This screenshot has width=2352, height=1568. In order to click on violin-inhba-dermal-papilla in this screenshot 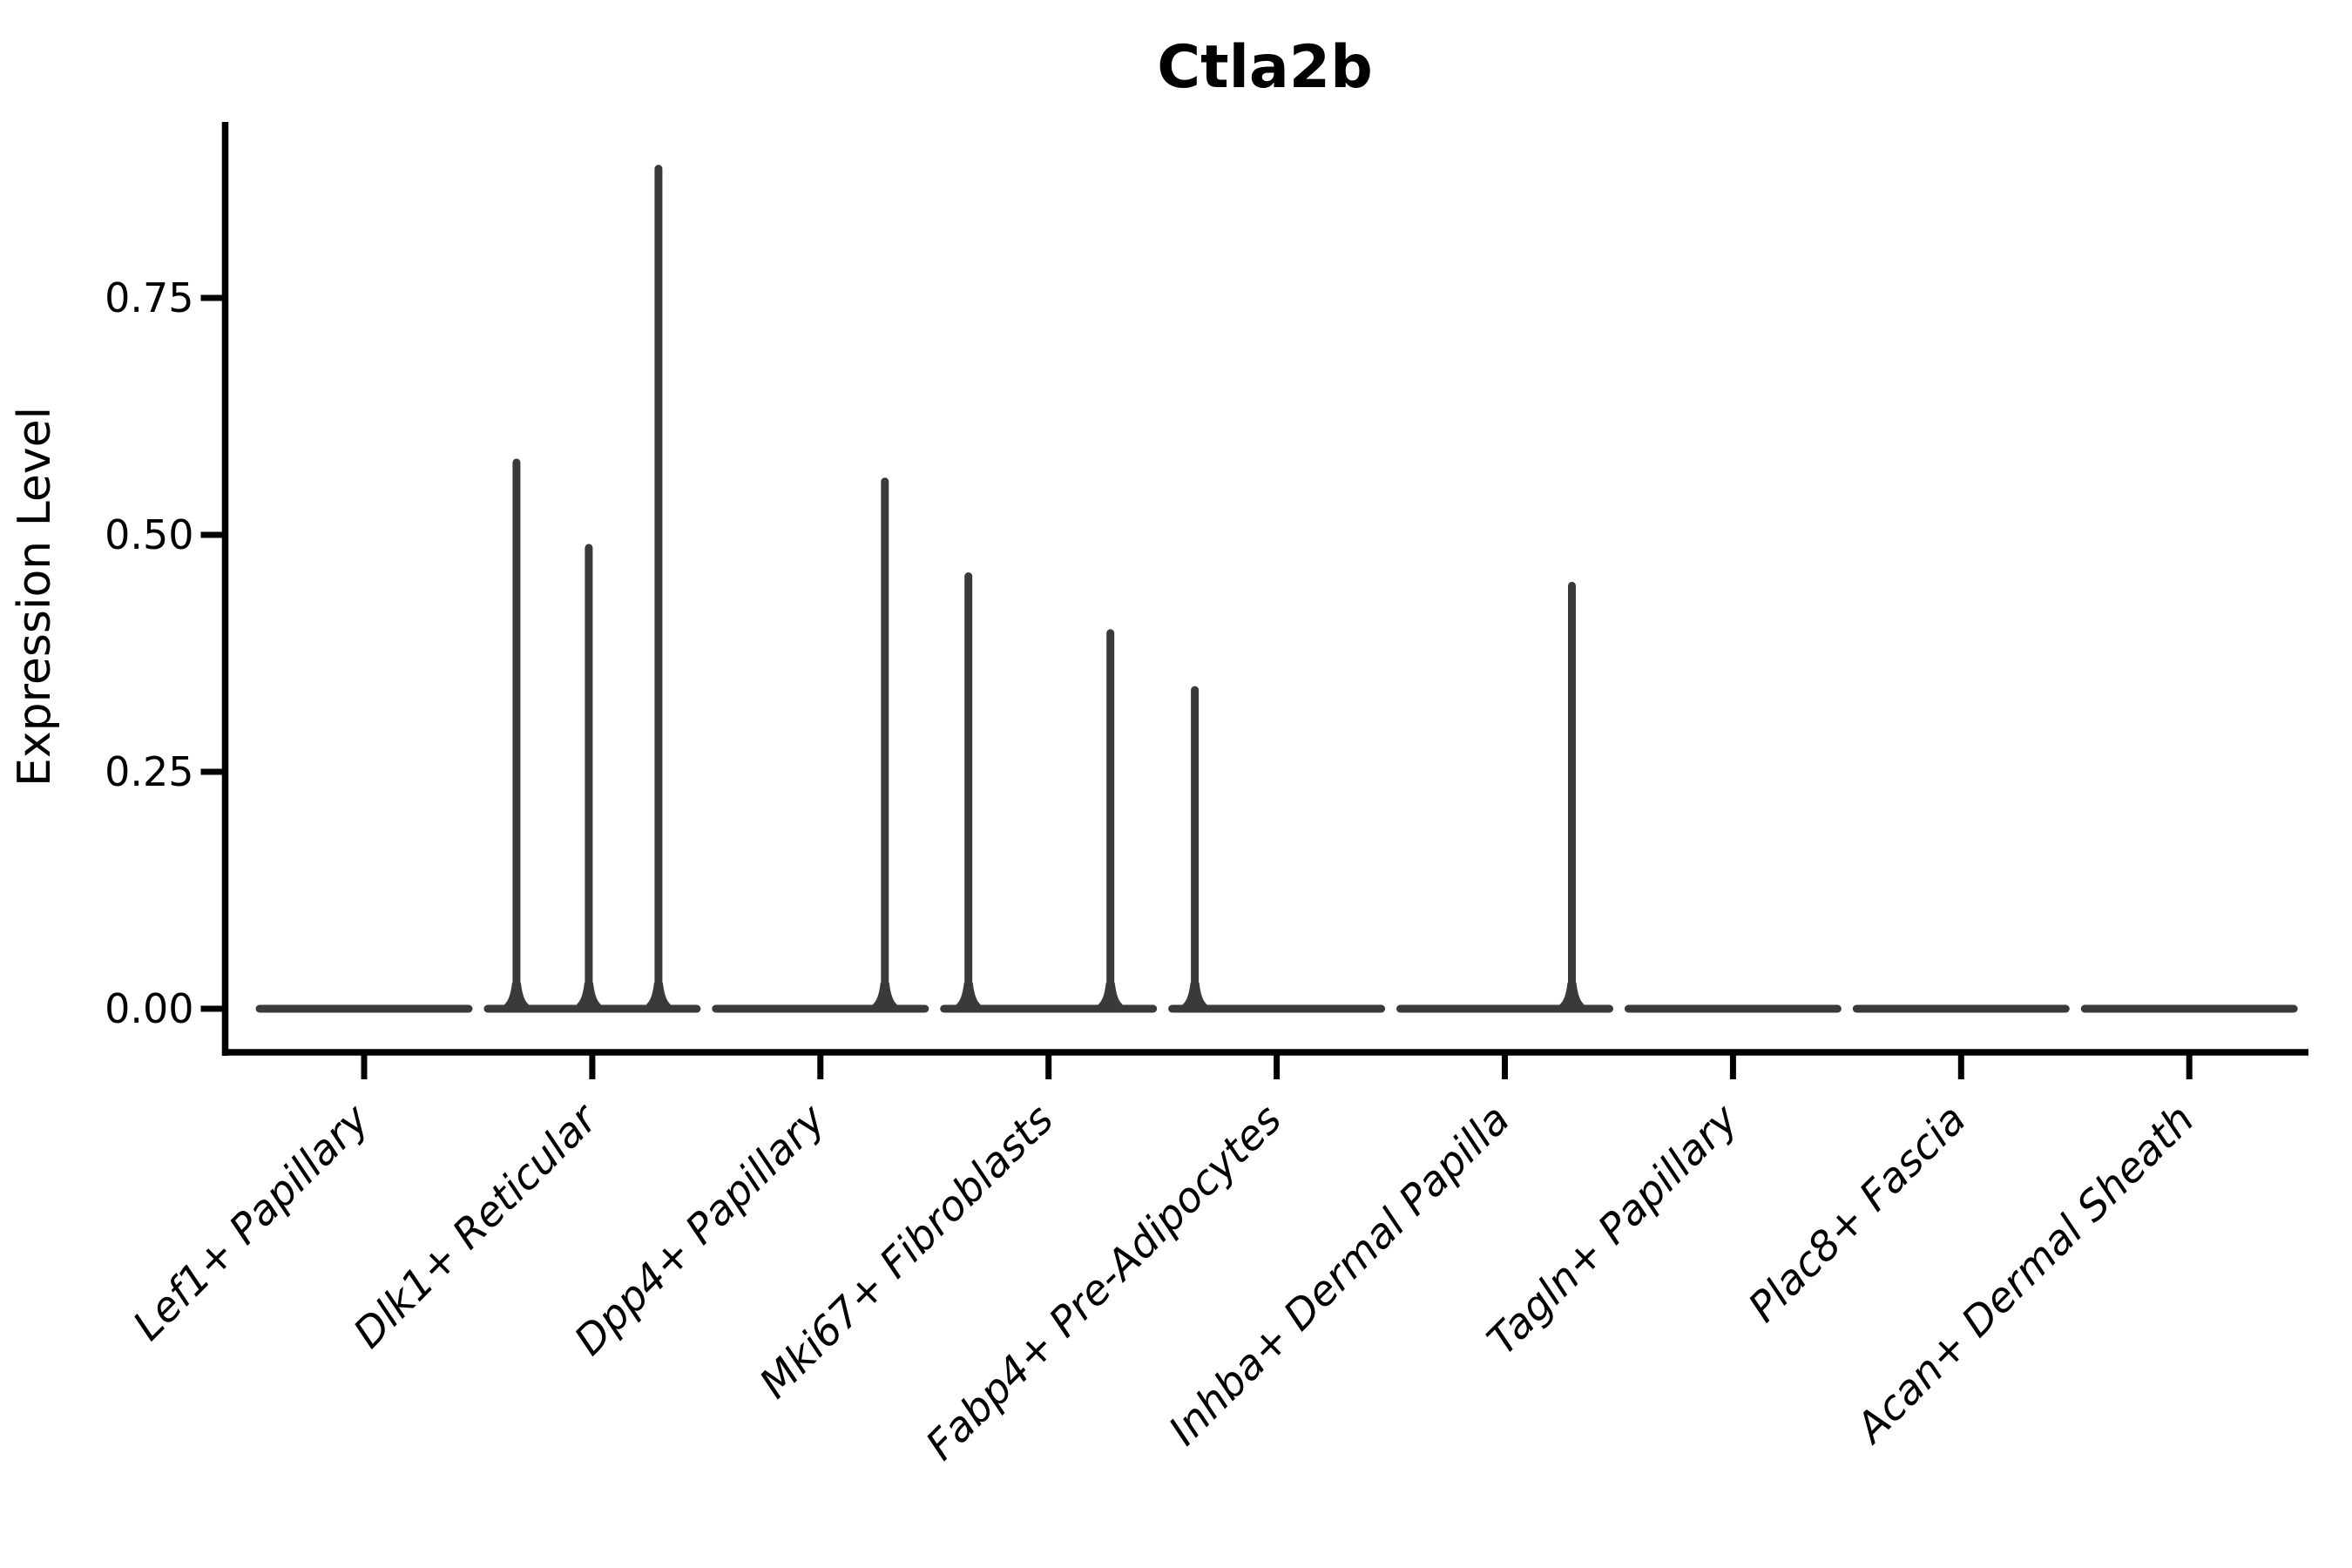, I will do `click(1504, 797)`.